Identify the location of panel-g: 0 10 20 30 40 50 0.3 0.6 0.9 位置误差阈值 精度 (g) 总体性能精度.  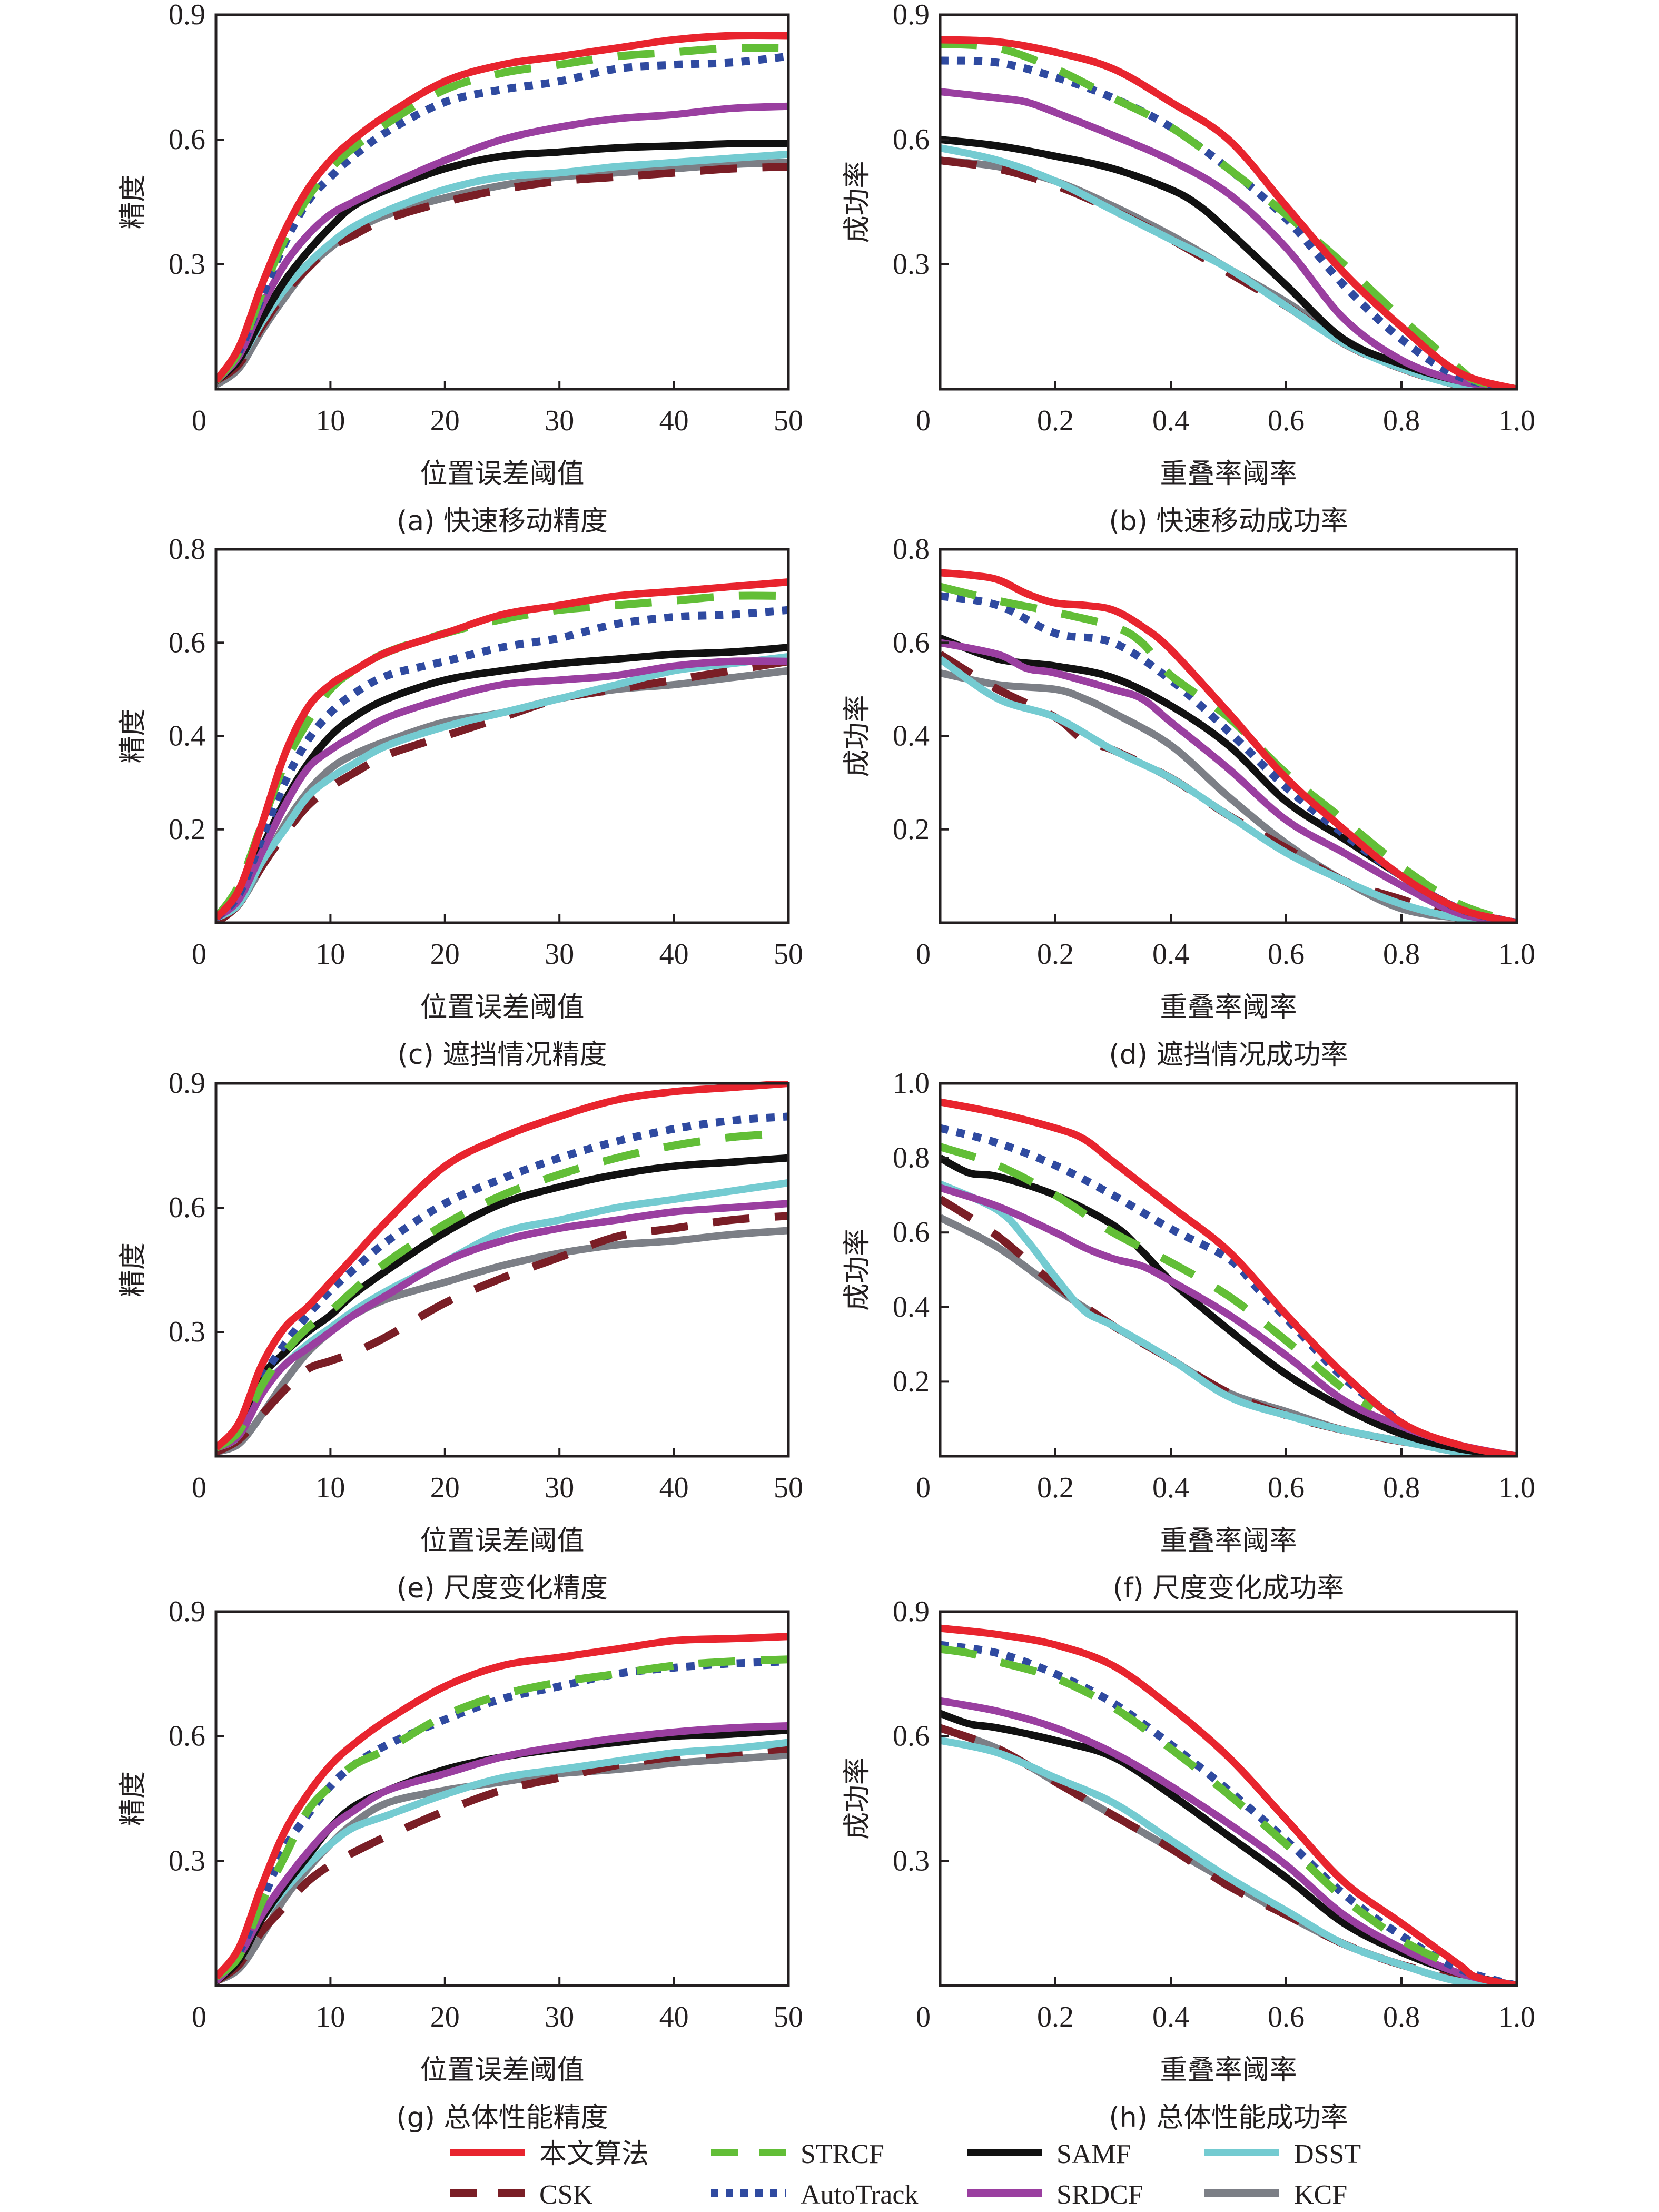
(460, 1864).